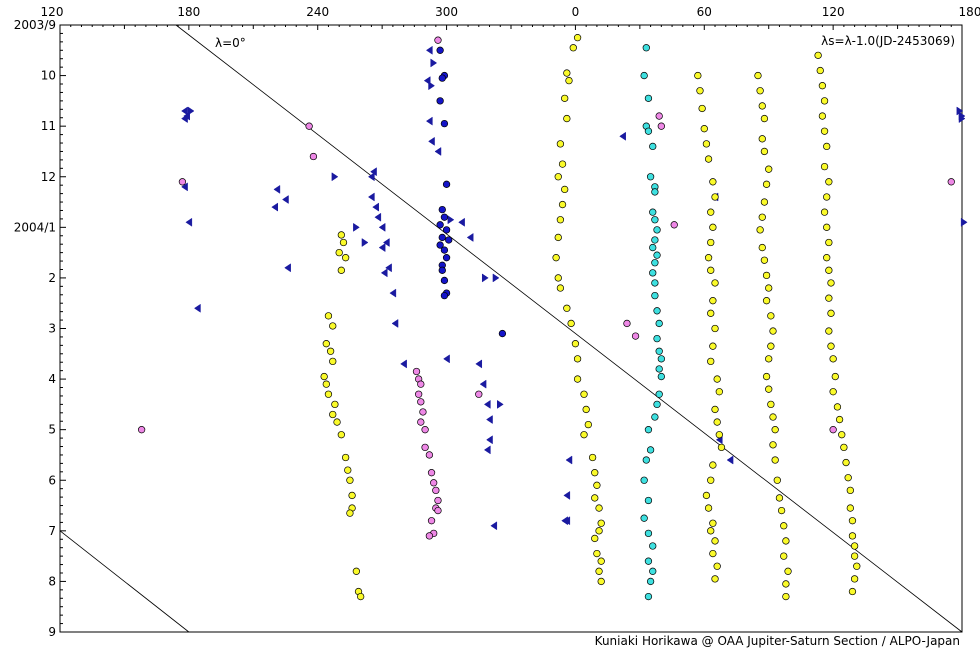 The height and width of the screenshot is (650, 980). What do you see at coordinates (52, 480) in the screenshot?
I see `left-tick-label: 6` at bounding box center [52, 480].